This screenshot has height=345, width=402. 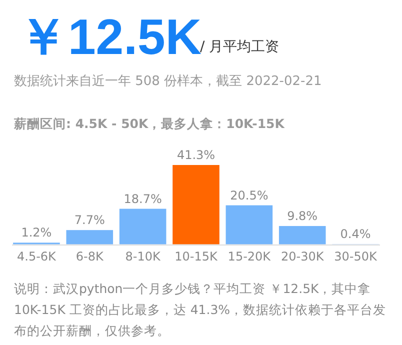 What do you see at coordinates (110, 37) in the screenshot?
I see `chart-title: ￥12.5K` at bounding box center [110, 37].